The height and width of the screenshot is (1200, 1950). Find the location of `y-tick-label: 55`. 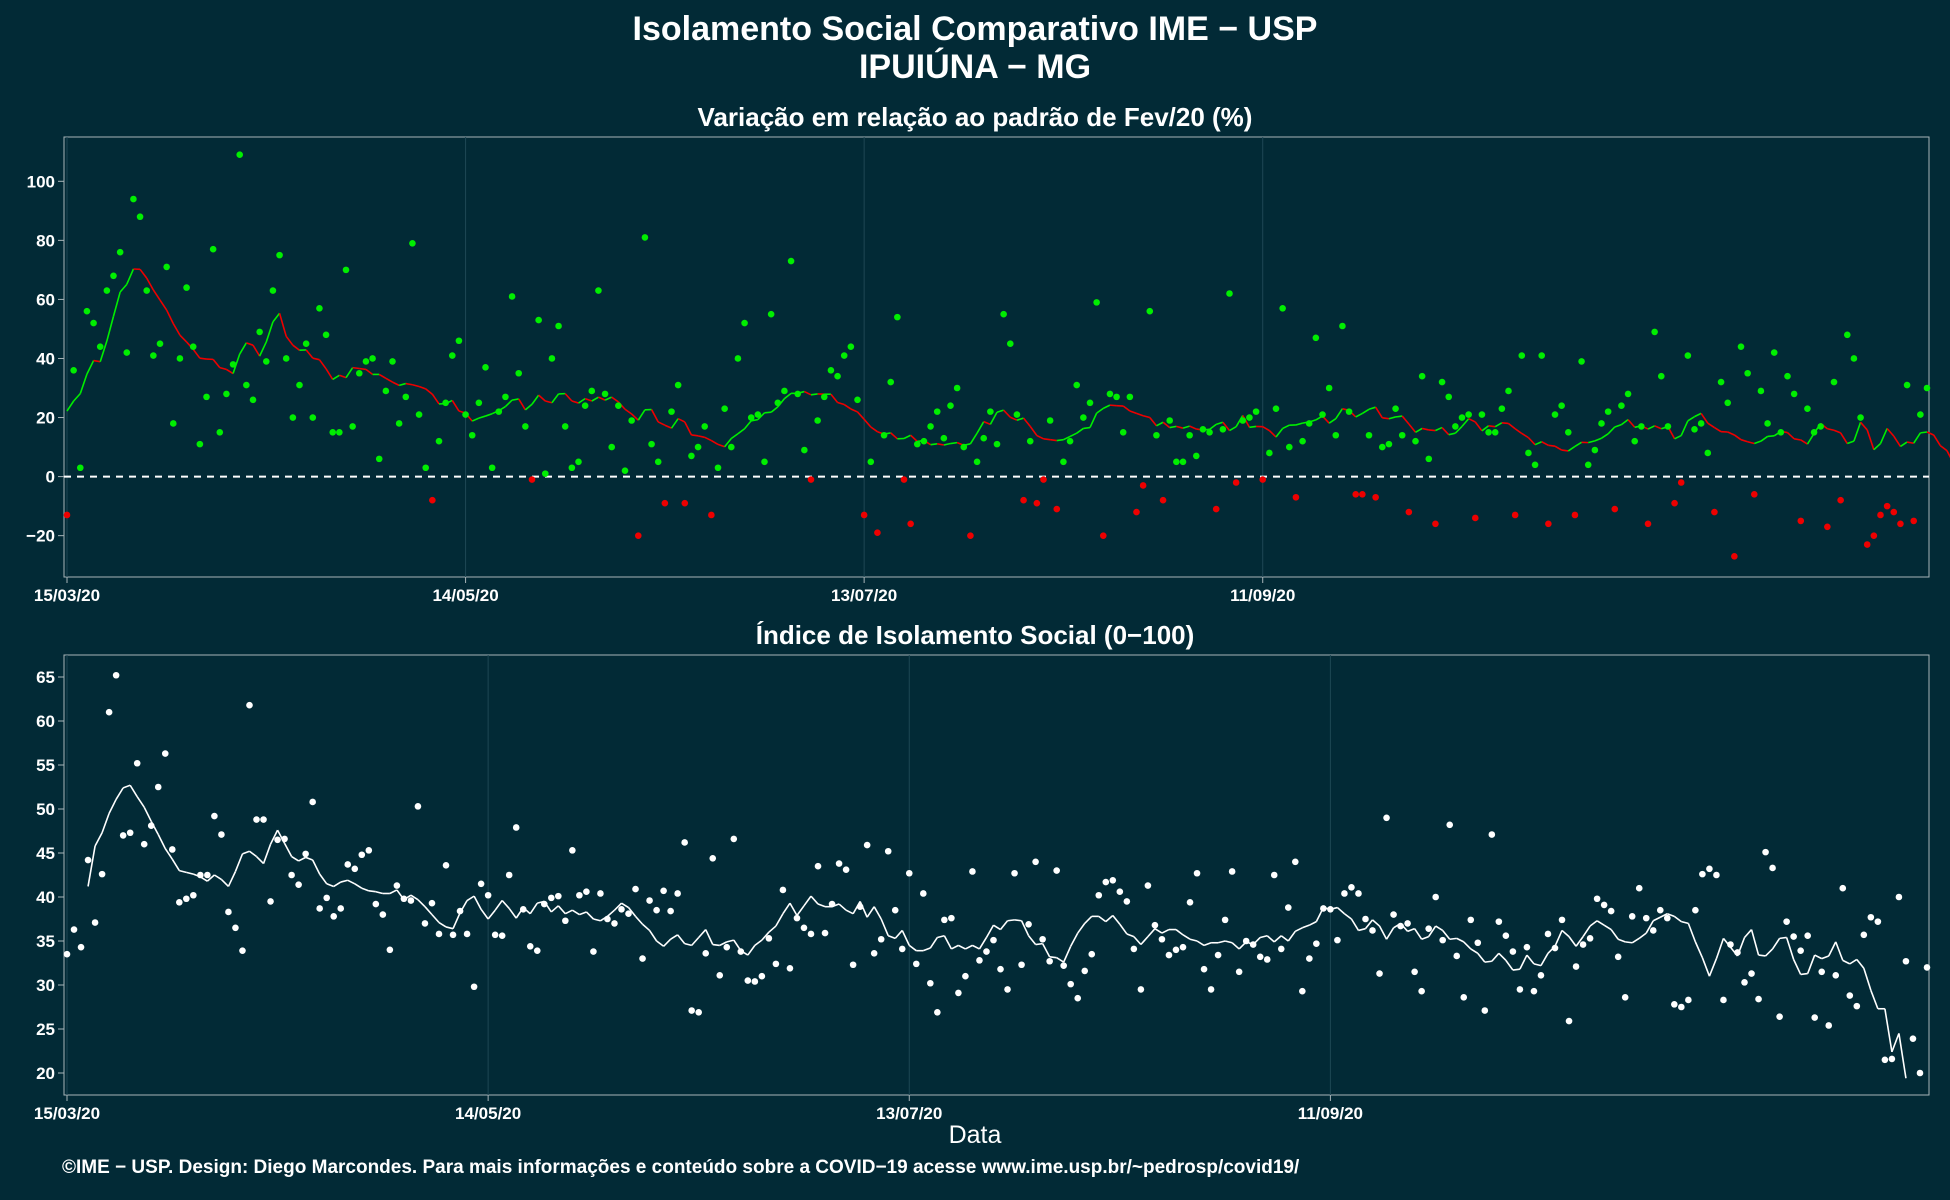

y-tick-label: 55 is located at coordinates (45, 765).